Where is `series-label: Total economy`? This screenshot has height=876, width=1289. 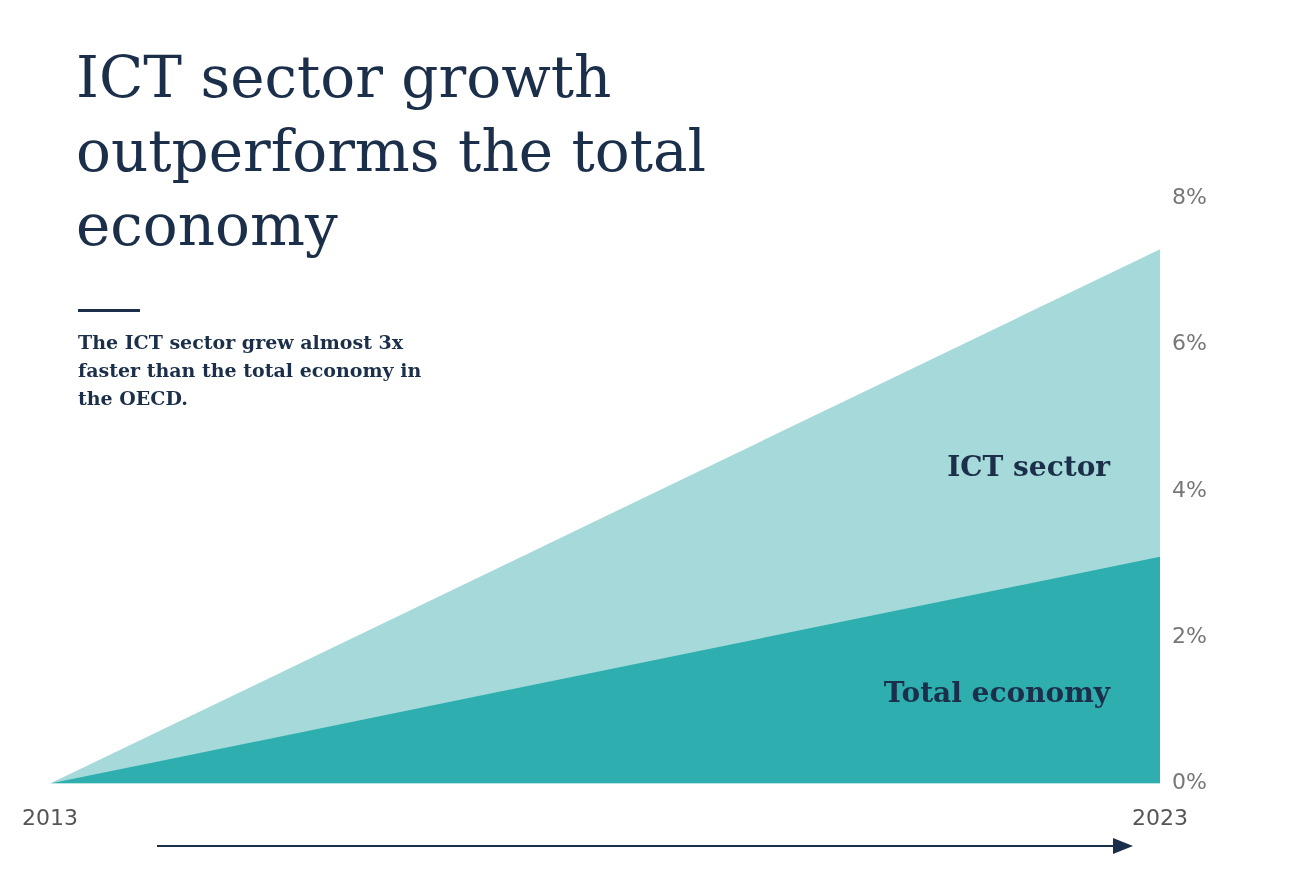 series-label: Total economy is located at coordinates (997, 693).